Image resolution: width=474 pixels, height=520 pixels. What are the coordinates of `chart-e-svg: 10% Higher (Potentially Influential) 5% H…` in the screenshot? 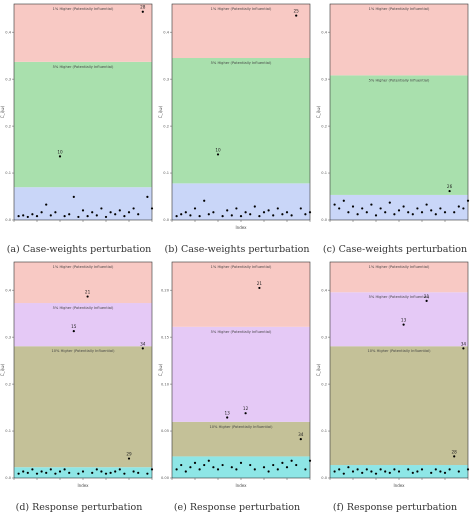 It's located at (235, 374).